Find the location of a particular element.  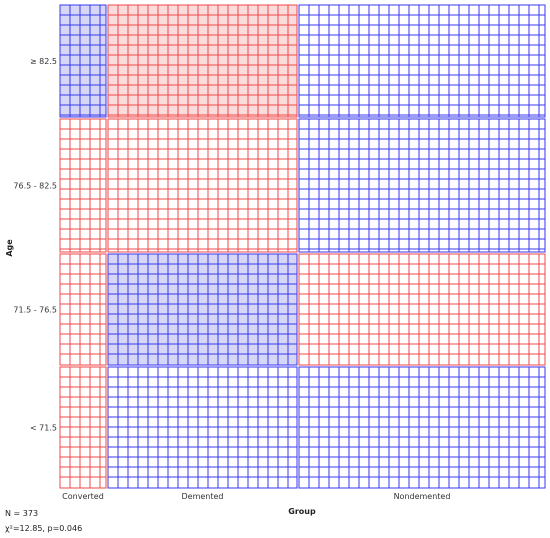

x-tick-label: Demented is located at coordinates (202, 496).